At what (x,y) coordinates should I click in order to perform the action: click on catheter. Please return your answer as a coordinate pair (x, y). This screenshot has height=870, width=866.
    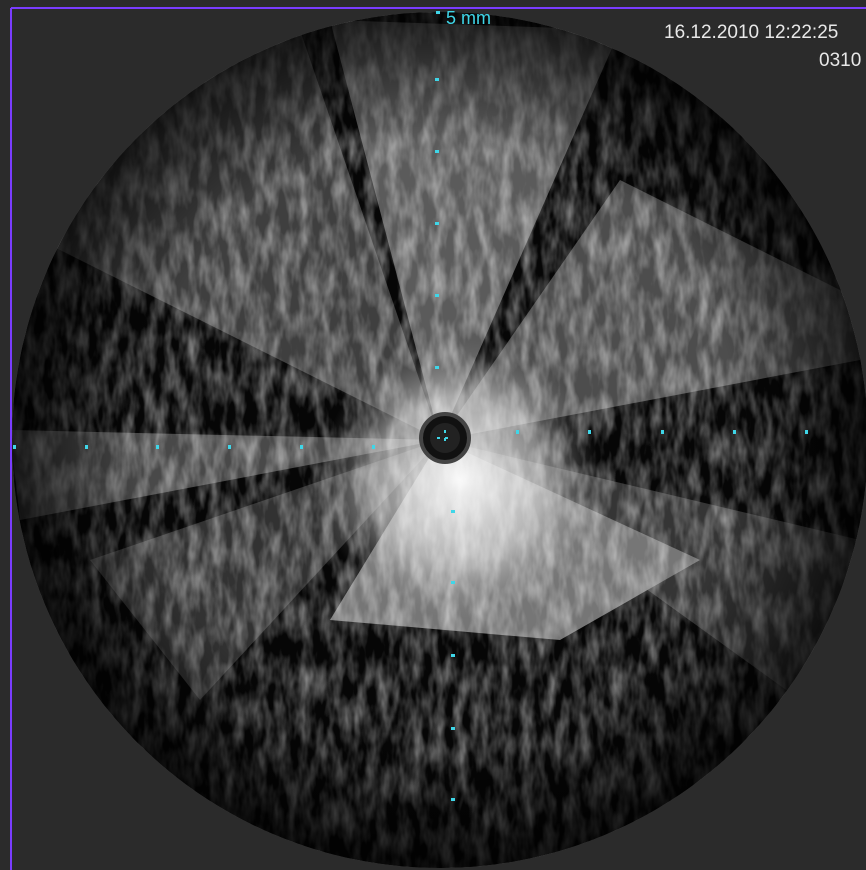
    Looking at the image, I should click on (445, 438).